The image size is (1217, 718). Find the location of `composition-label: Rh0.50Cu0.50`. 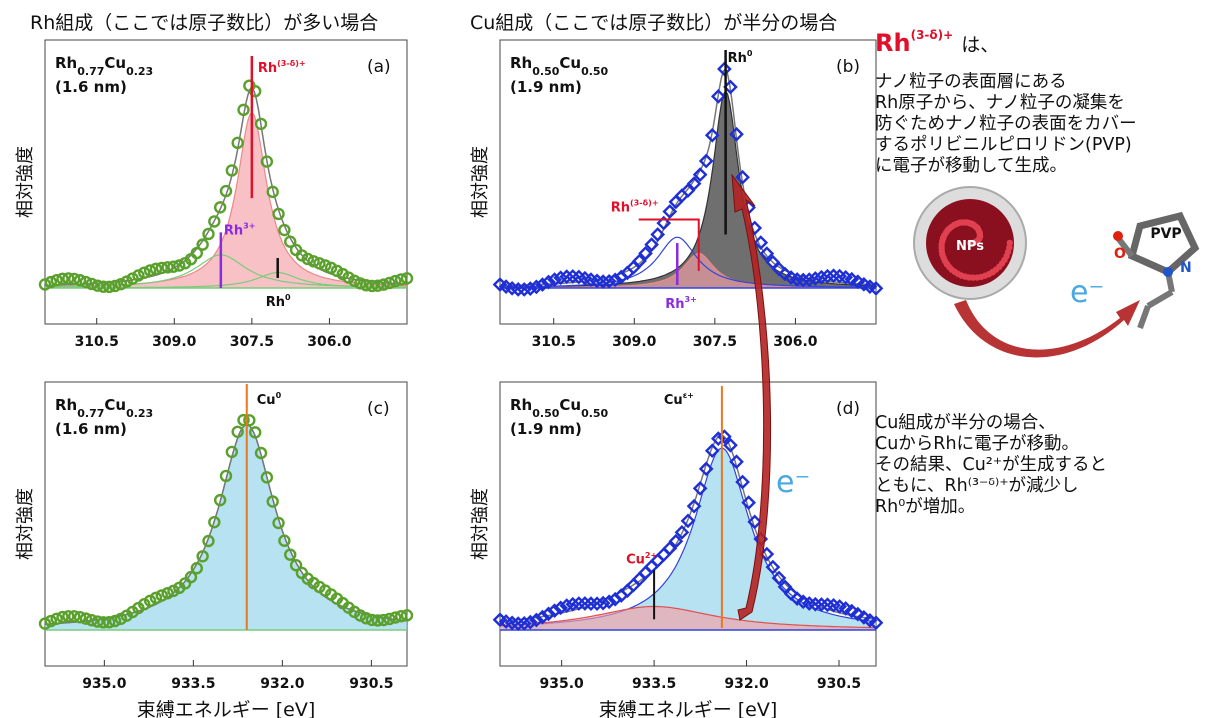

composition-label: Rh0.50Cu0.50 is located at coordinates (559, 408).